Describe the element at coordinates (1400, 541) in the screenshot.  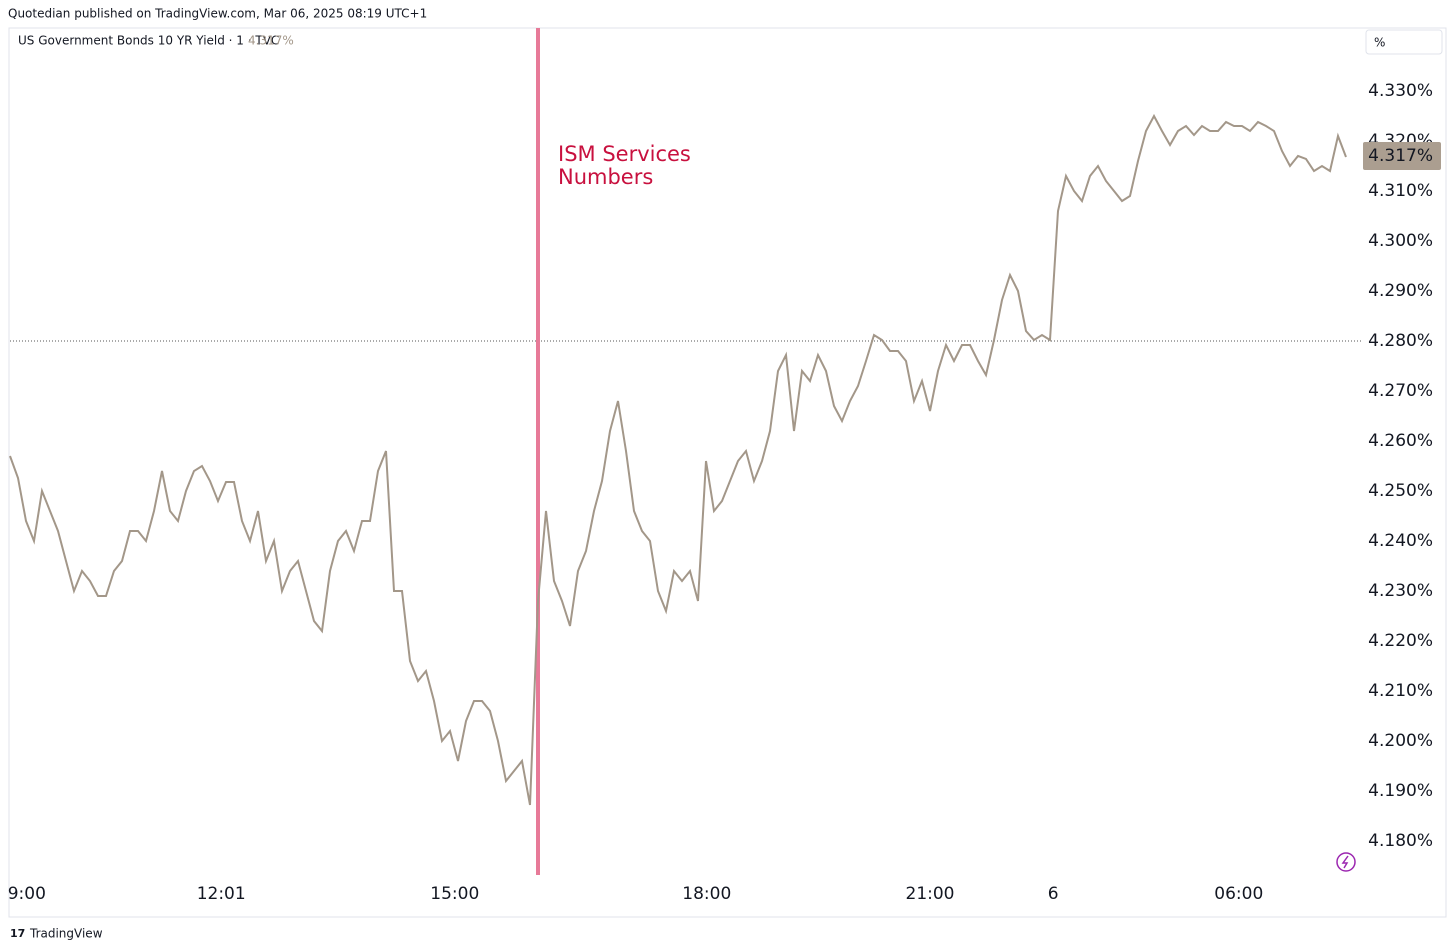
I see `y-tick-label: 4.240%` at that location.